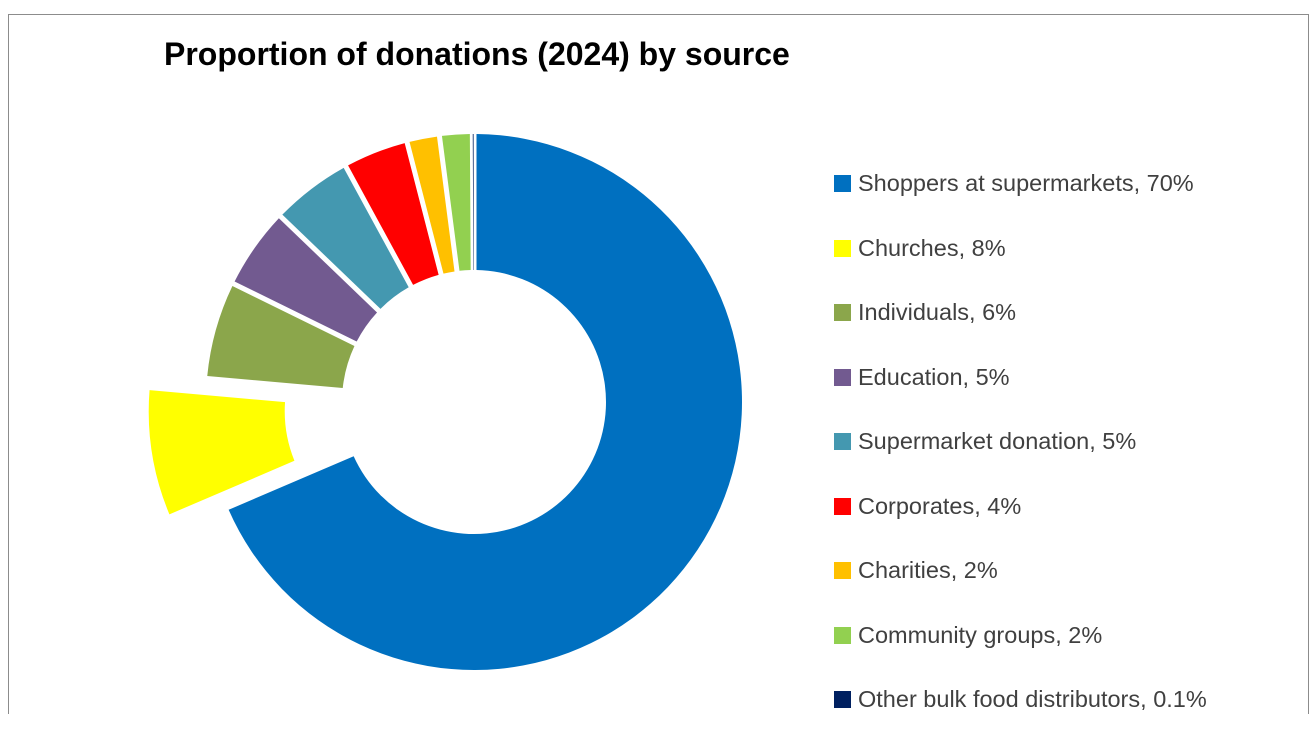 This screenshot has width=1311, height=749. I want to click on legend-label: Other bulk food distributors, 0.1%, so click(1032, 699).